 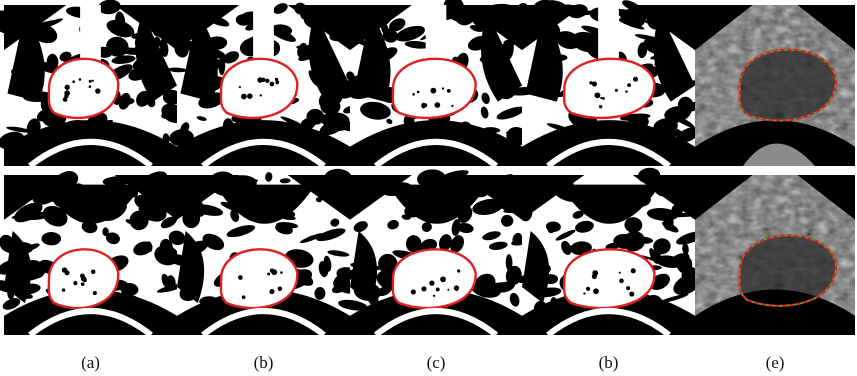 What do you see at coordinates (264, 362) in the screenshot?
I see `caption-2: (b)` at bounding box center [264, 362].